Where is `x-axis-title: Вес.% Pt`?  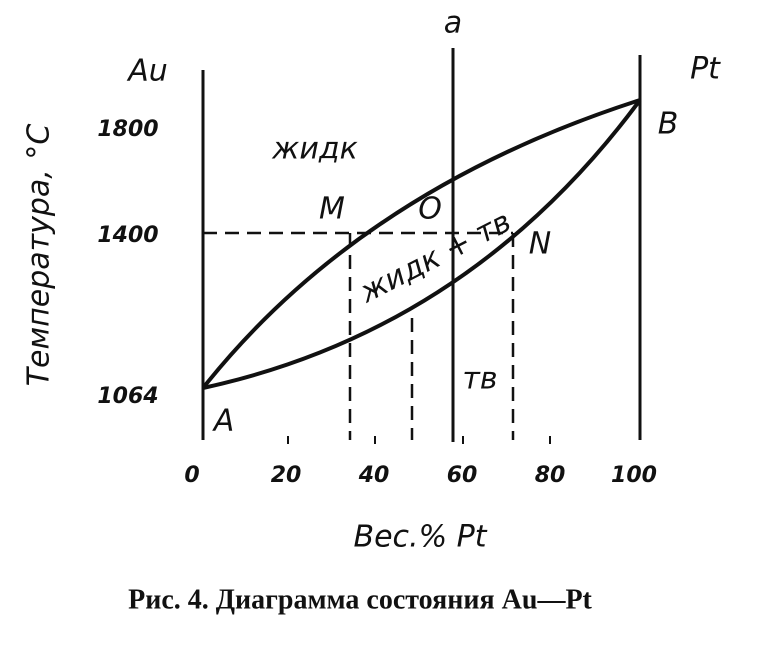
x-axis-title: Вес.% Pt is located at coordinates (421, 537).